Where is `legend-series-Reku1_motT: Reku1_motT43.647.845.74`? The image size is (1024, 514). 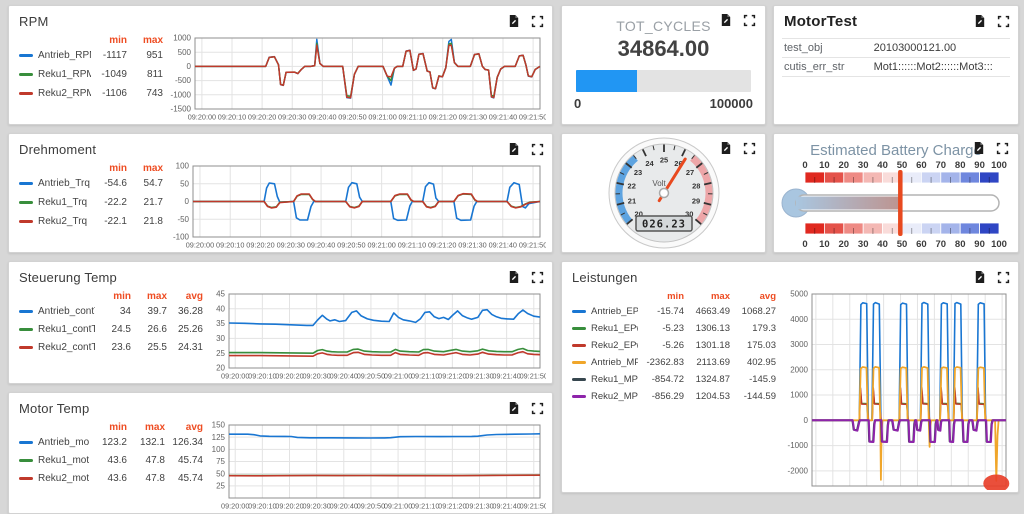 legend-series-Reku1_motT: Reku1_motT43.647.845.74 is located at coordinates (111, 460).